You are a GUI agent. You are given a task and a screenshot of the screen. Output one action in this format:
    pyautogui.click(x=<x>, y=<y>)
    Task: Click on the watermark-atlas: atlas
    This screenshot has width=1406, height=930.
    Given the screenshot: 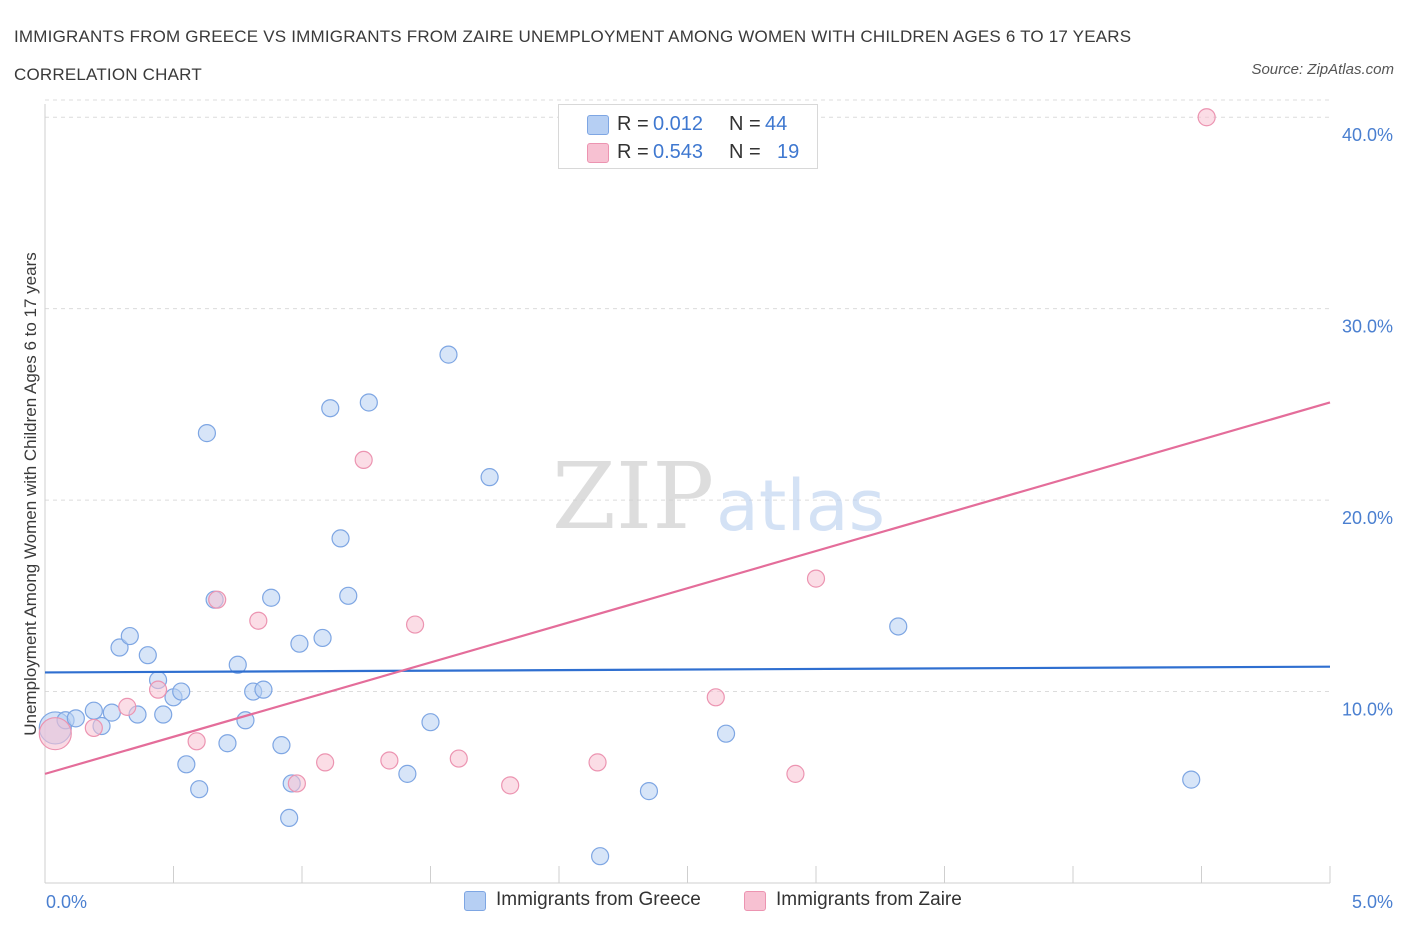 What is the action you would take?
    pyautogui.click(x=800, y=506)
    